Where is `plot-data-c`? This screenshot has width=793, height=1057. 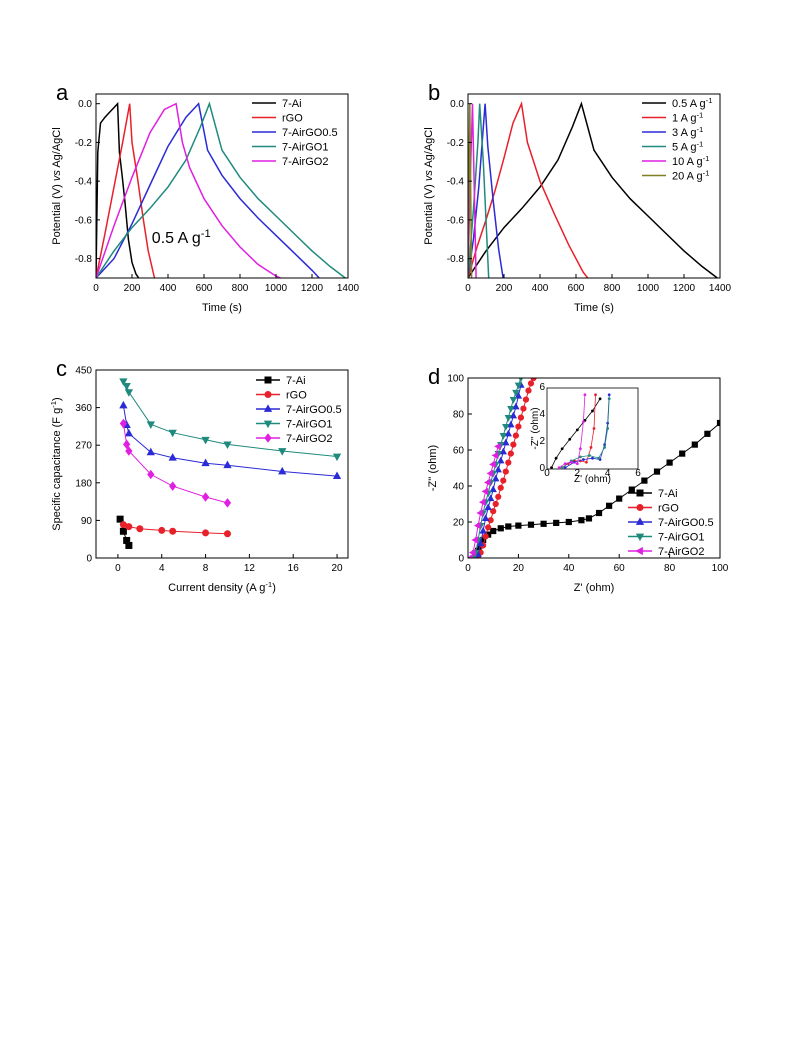
plot-data-c is located at coordinates (229, 463).